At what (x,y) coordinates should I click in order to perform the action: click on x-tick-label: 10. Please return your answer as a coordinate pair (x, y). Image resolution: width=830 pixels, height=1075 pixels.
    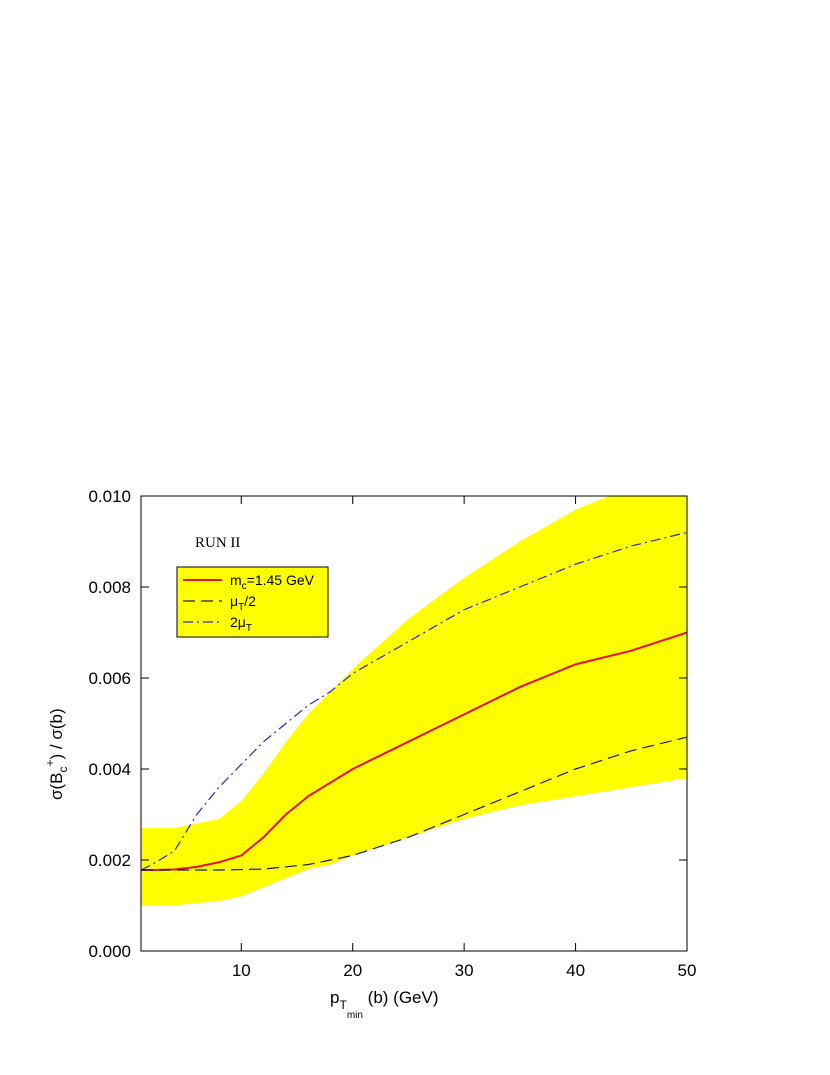
    Looking at the image, I should click on (241, 970).